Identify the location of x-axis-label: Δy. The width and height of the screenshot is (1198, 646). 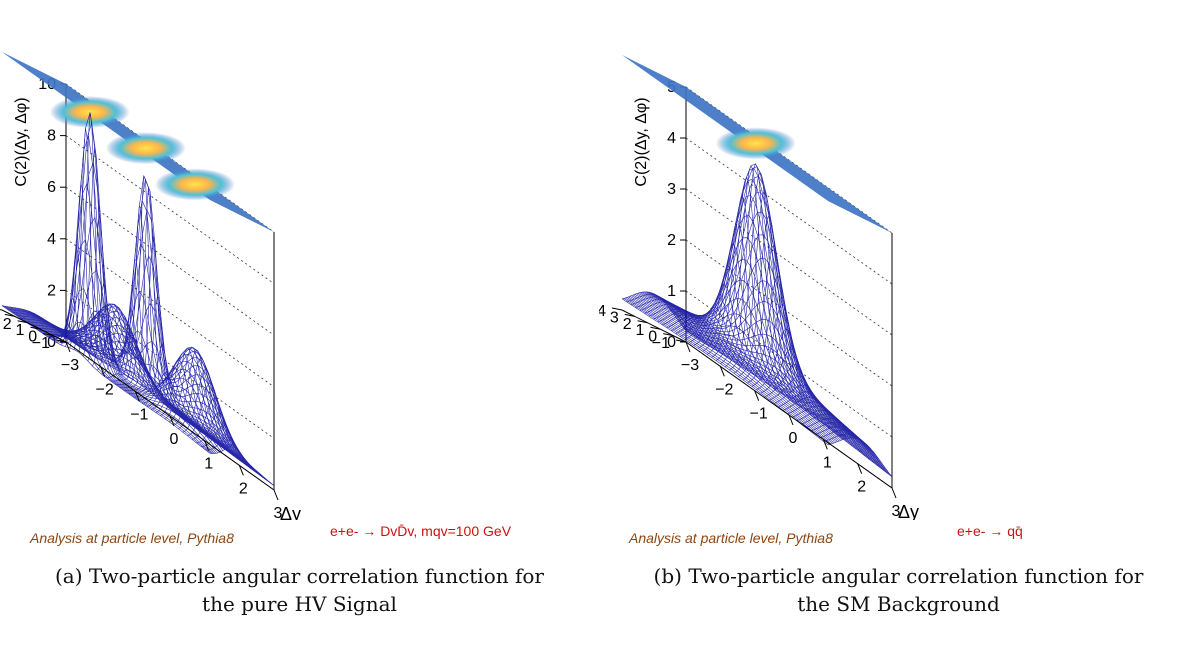
(290, 512).